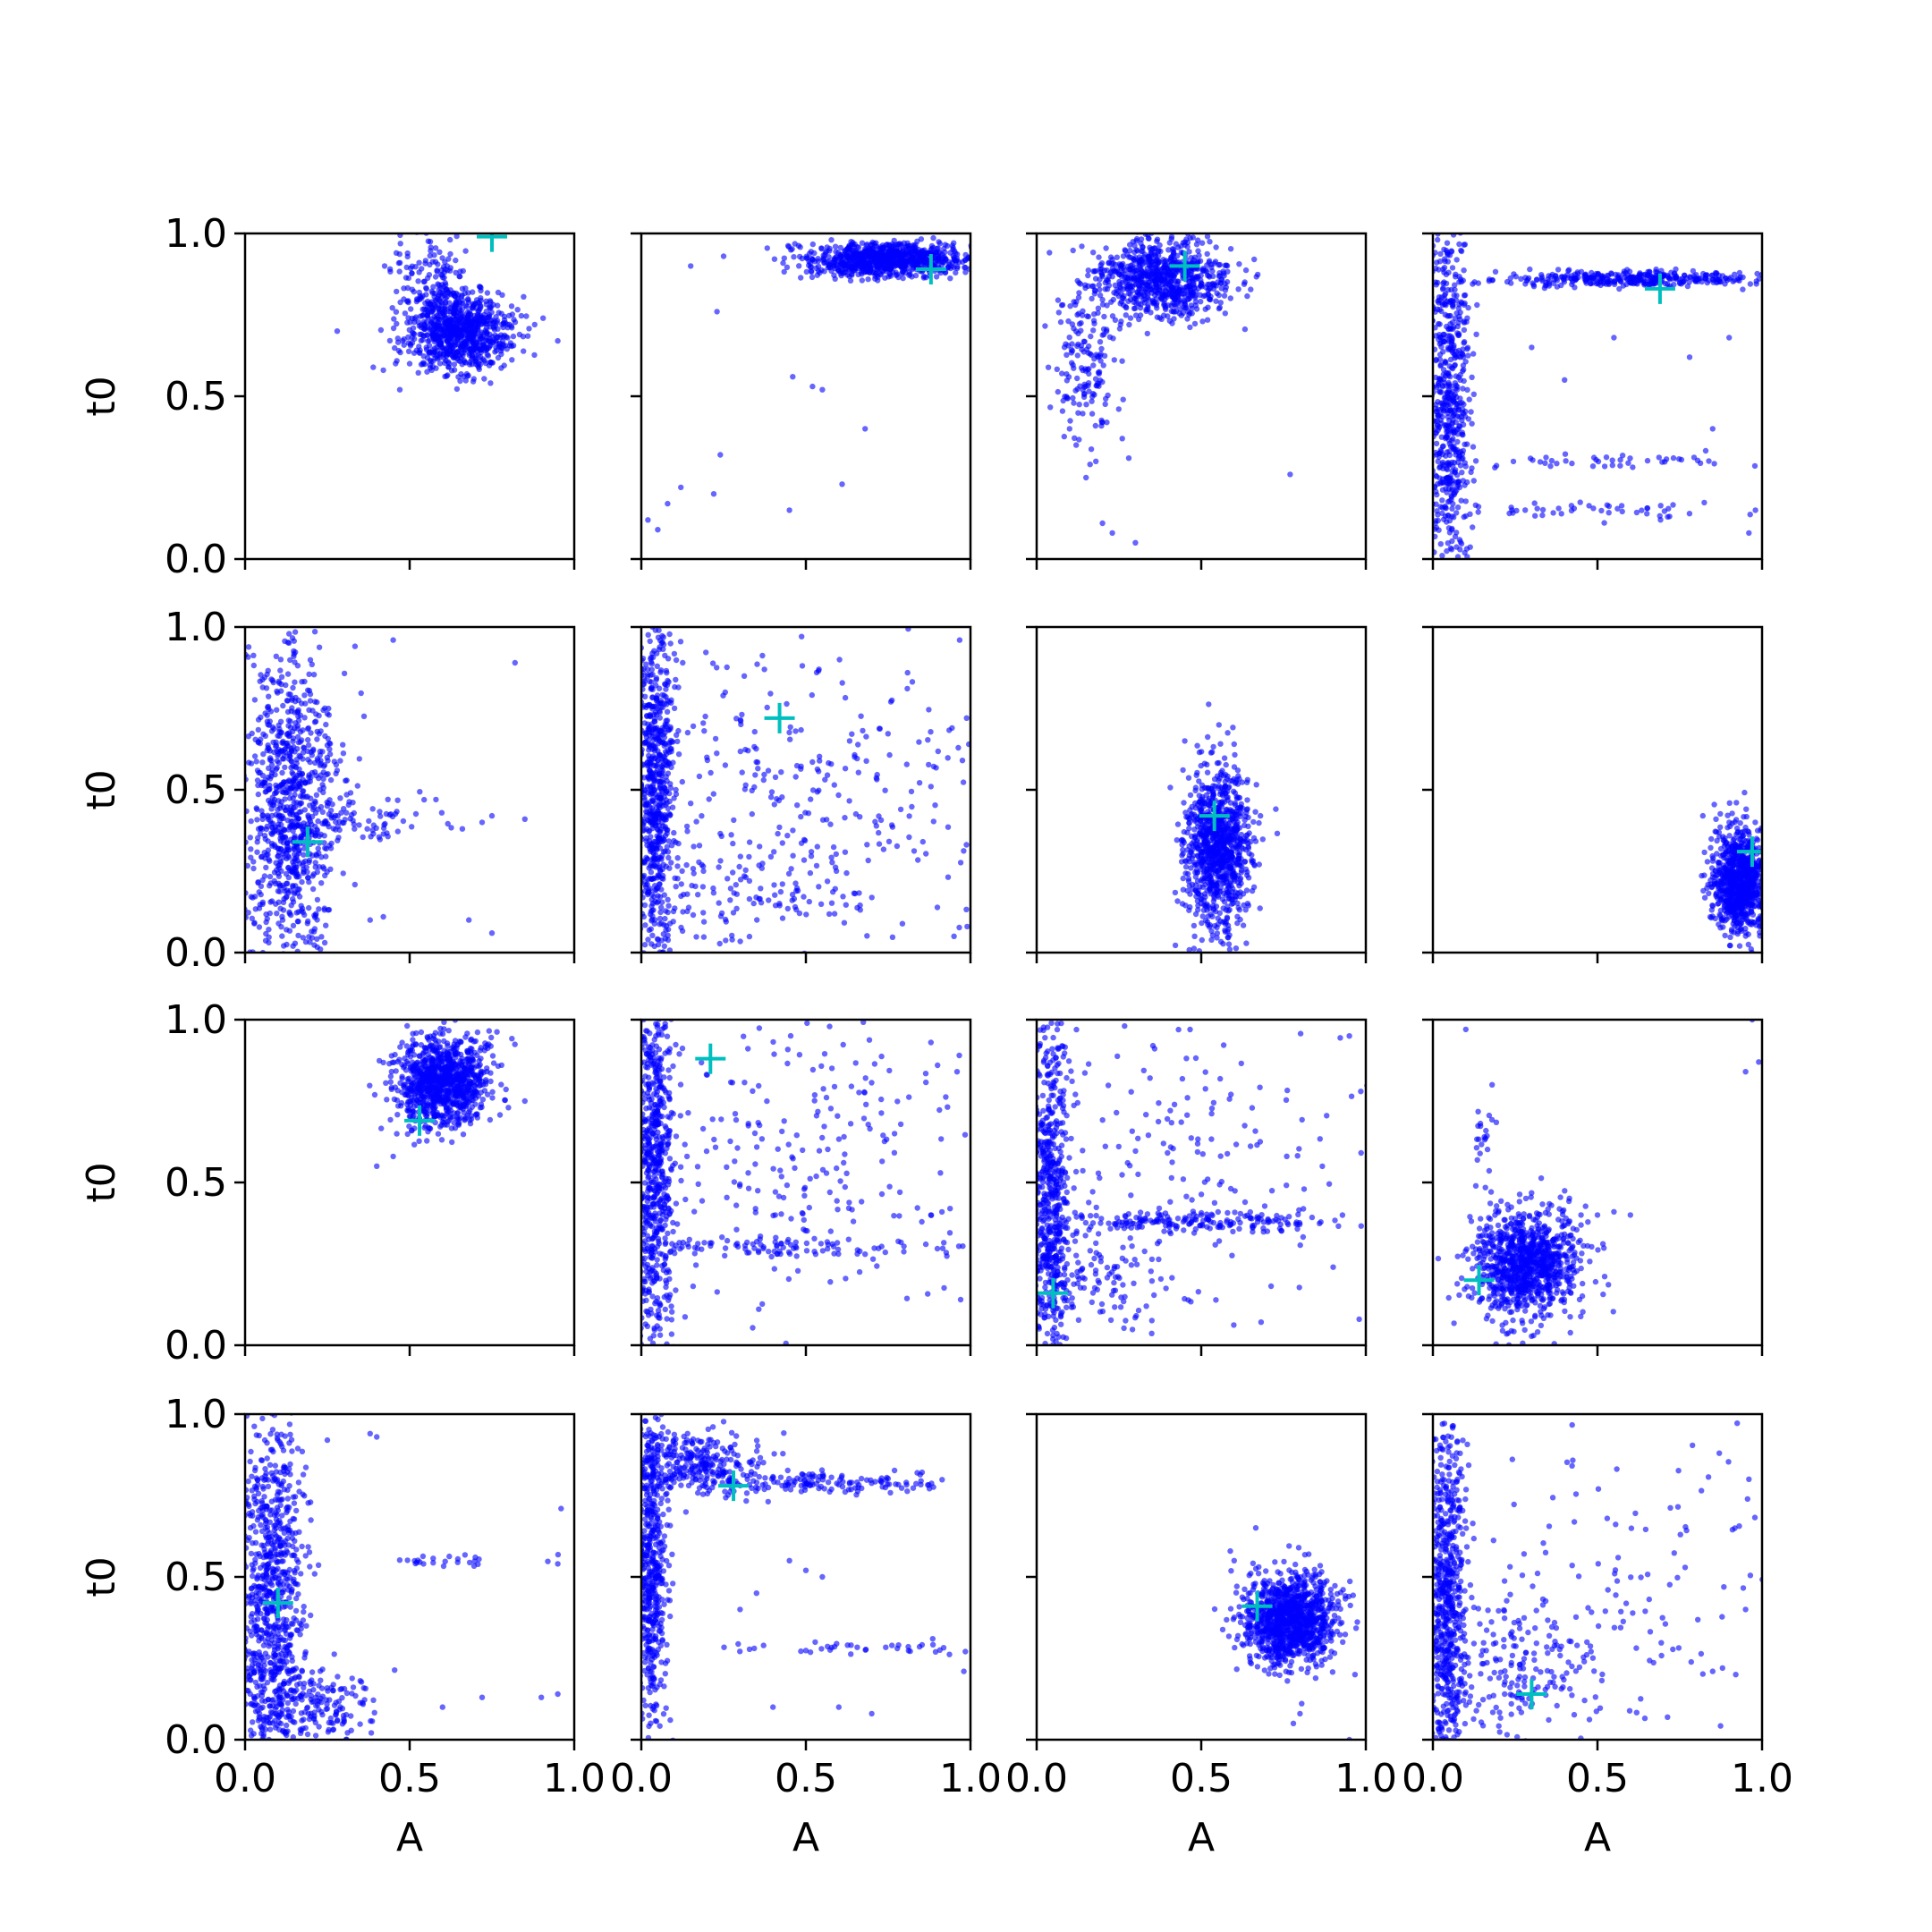 The image size is (1932, 1932). Describe the element at coordinates (196, 953) in the screenshot. I see `y-tick-label: 0.0` at that location.